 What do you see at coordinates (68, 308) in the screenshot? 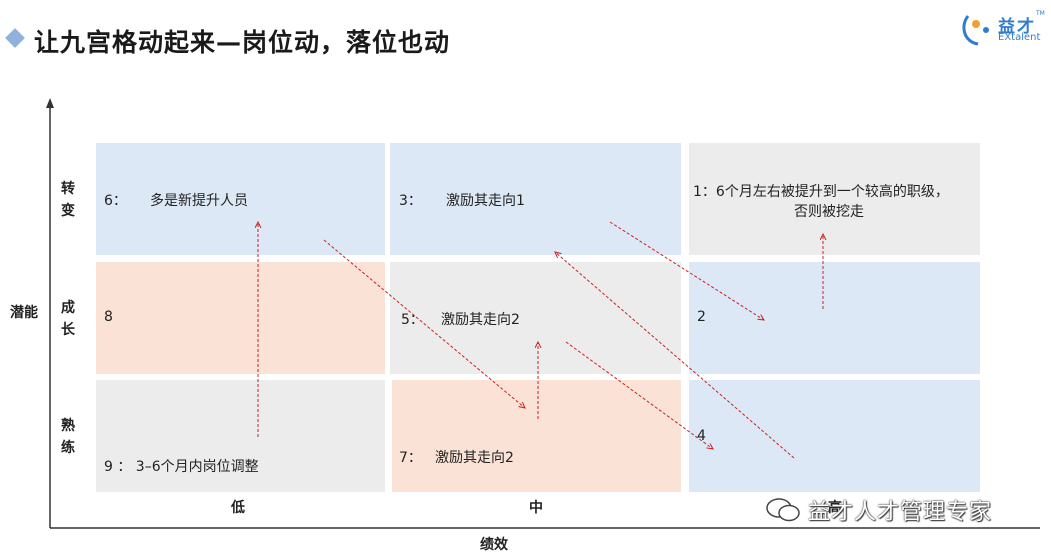
I see `row-label-char: 成` at bounding box center [68, 308].